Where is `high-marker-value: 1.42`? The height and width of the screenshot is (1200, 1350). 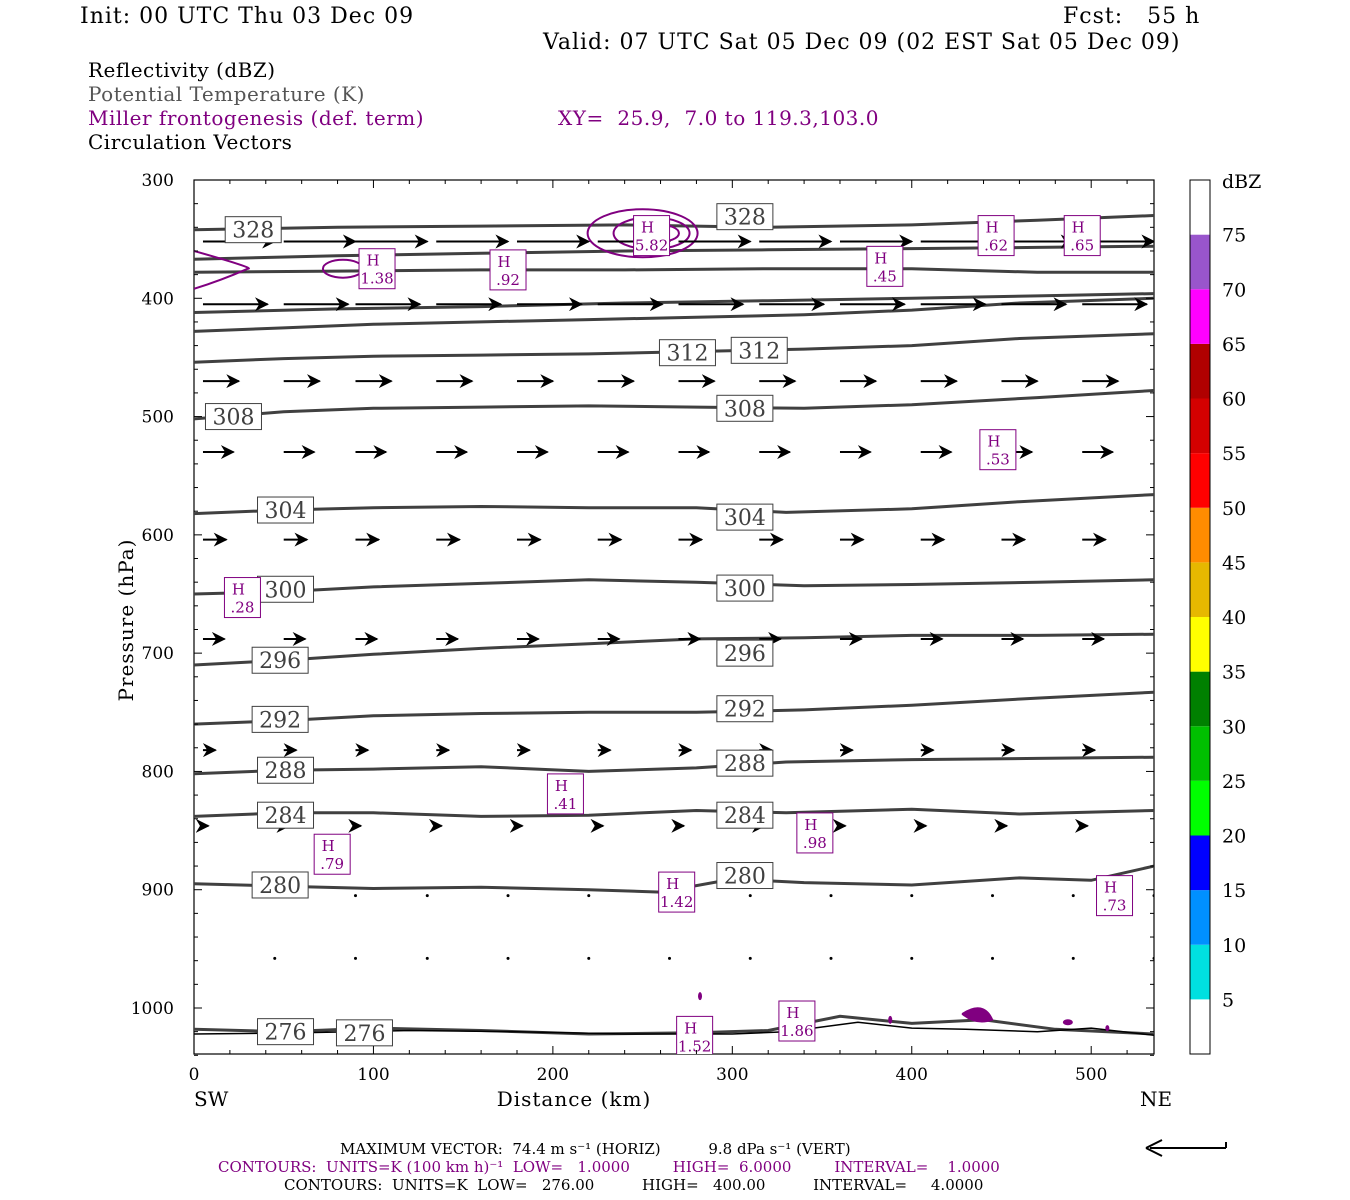 high-marker-value: 1.42 is located at coordinates (676, 902).